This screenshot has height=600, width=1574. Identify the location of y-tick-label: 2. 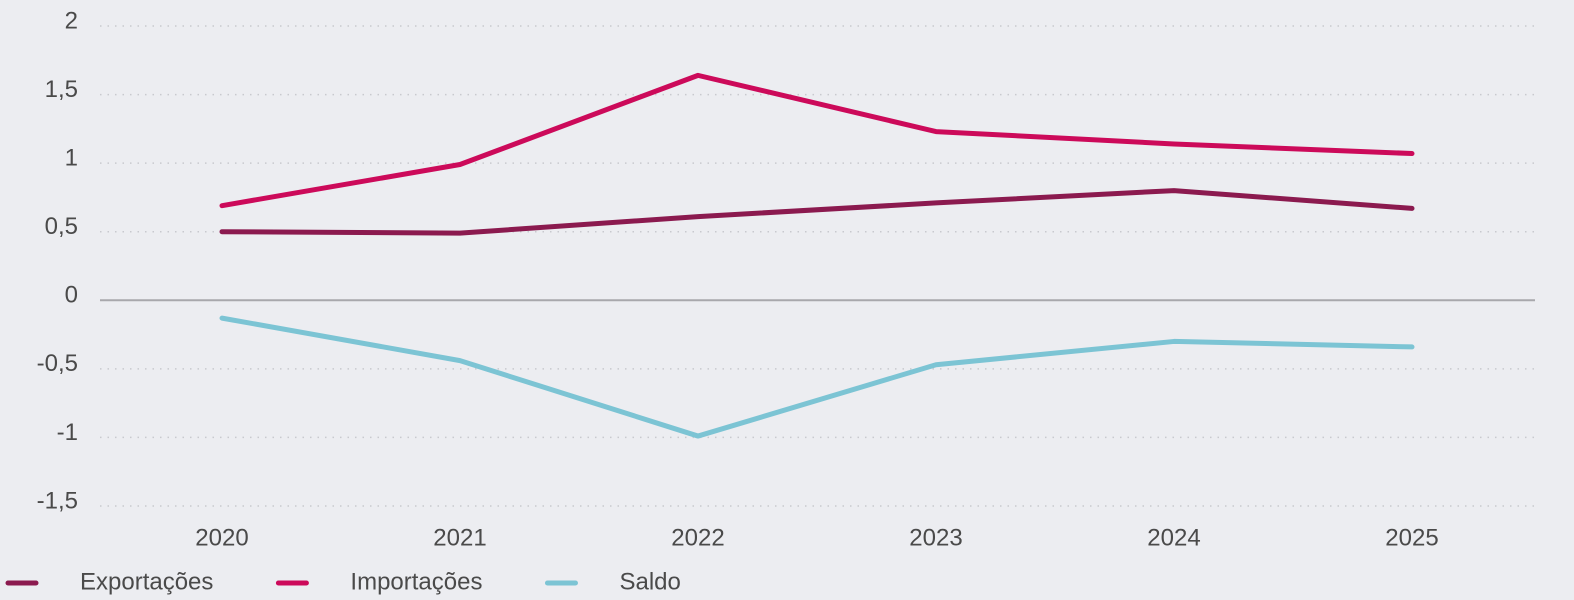
(71, 20).